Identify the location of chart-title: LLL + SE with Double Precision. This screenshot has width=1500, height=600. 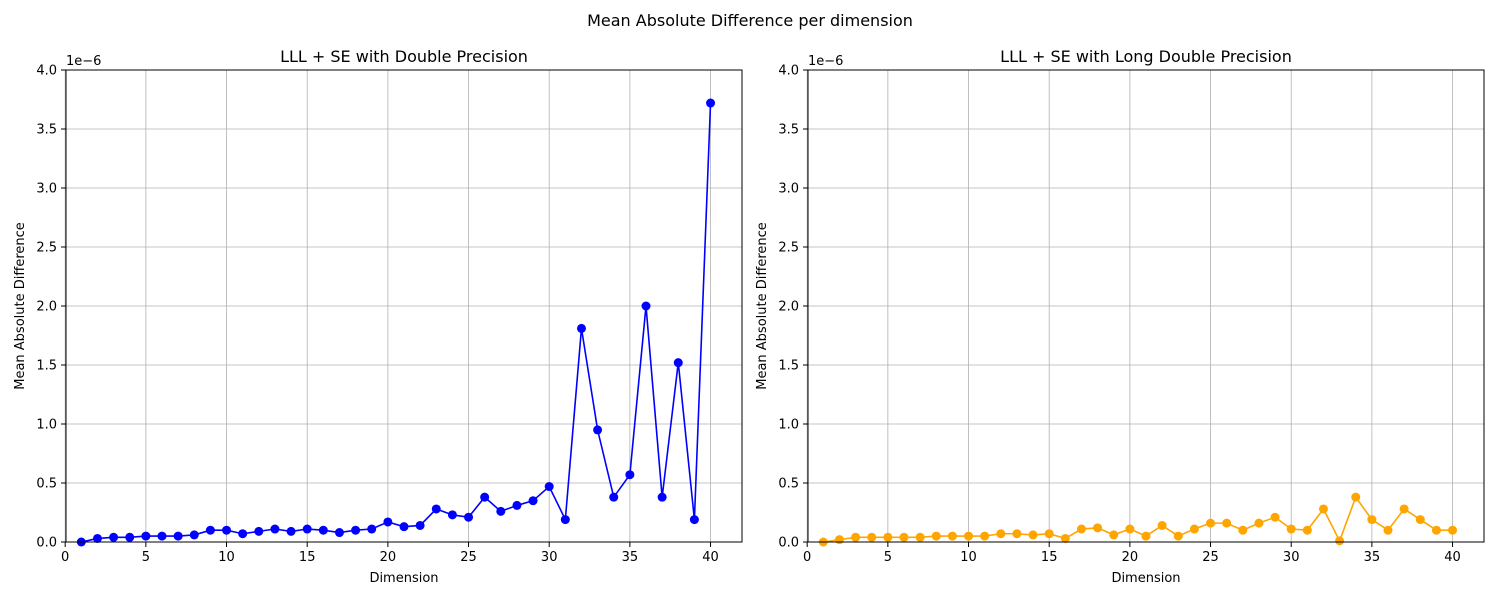
(404, 56).